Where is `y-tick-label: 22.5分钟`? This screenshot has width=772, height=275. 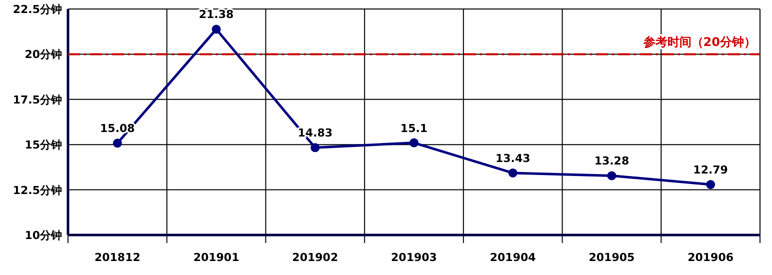
y-tick-label: 22.5分钟 is located at coordinates (37, 9).